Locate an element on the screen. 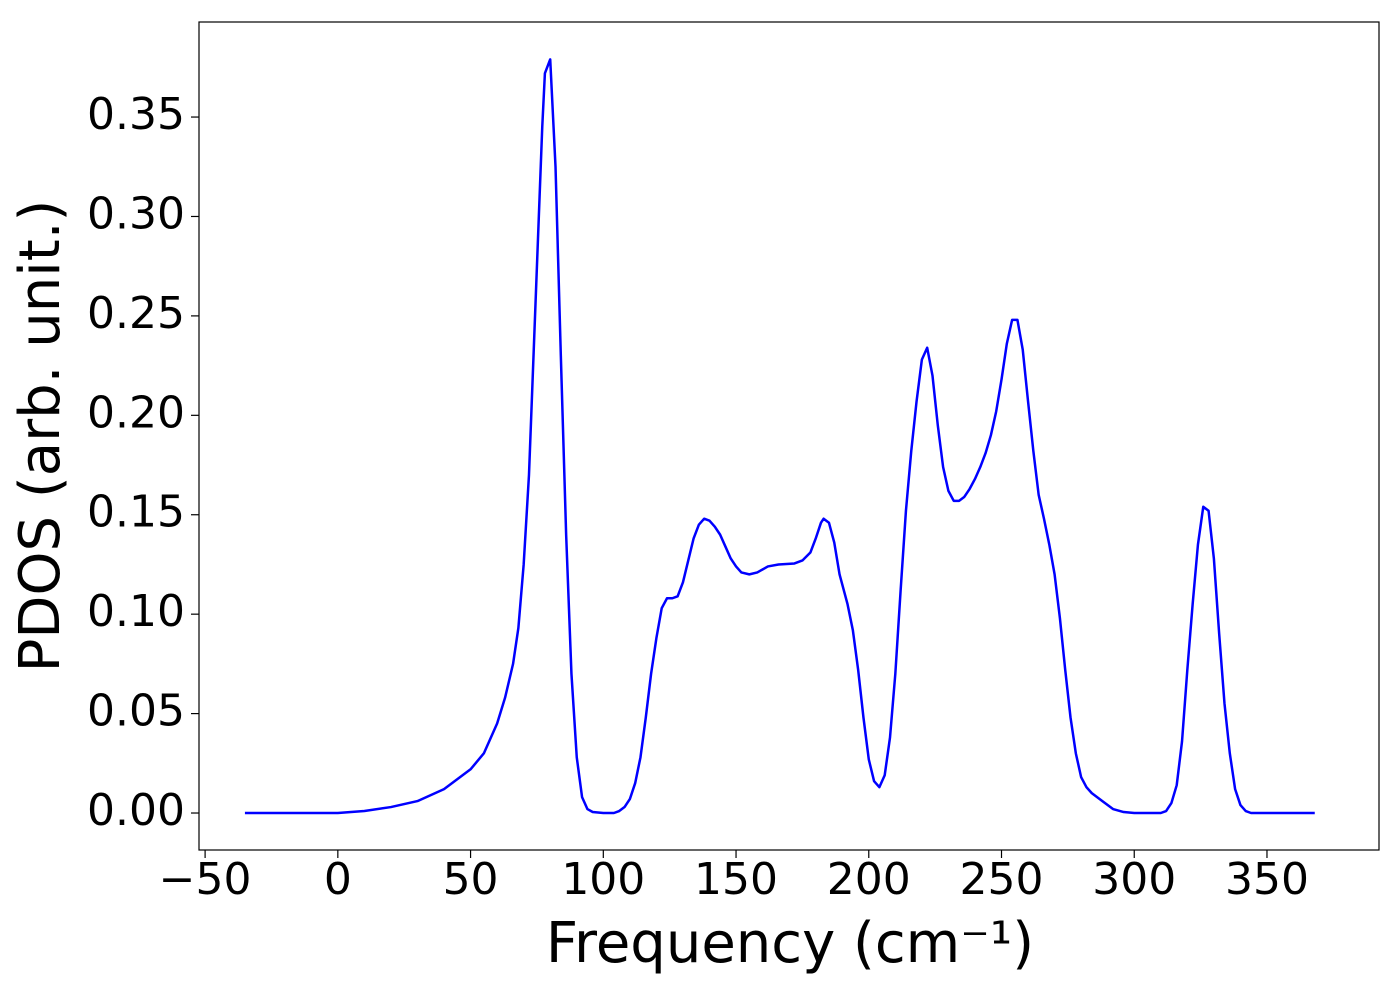  y-tick-label: 0.00 is located at coordinates (136, 810).